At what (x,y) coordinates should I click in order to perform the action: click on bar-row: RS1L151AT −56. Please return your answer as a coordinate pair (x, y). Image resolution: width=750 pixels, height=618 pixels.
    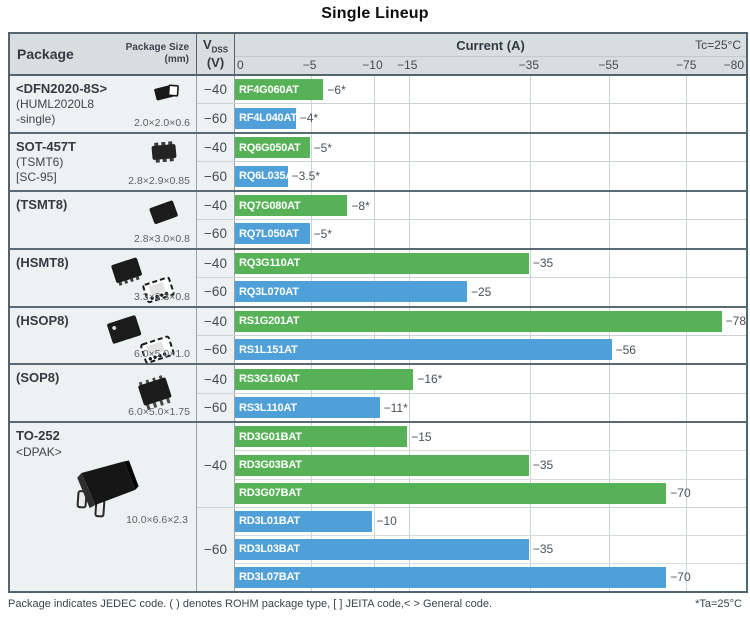
    Looking at the image, I should click on (490, 349).